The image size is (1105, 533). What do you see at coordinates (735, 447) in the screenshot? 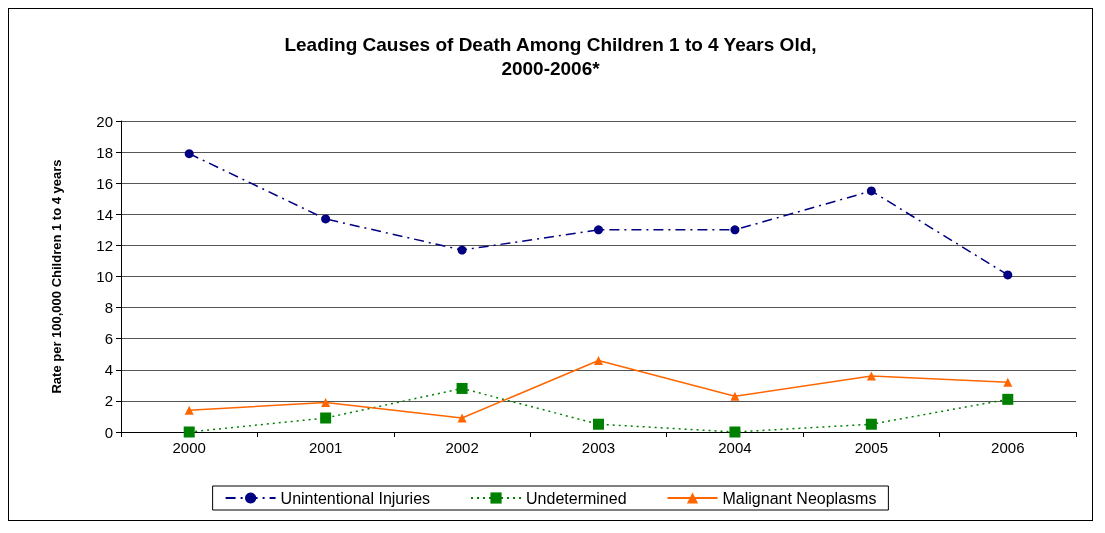
I see `x-tick-label: 2004` at bounding box center [735, 447].